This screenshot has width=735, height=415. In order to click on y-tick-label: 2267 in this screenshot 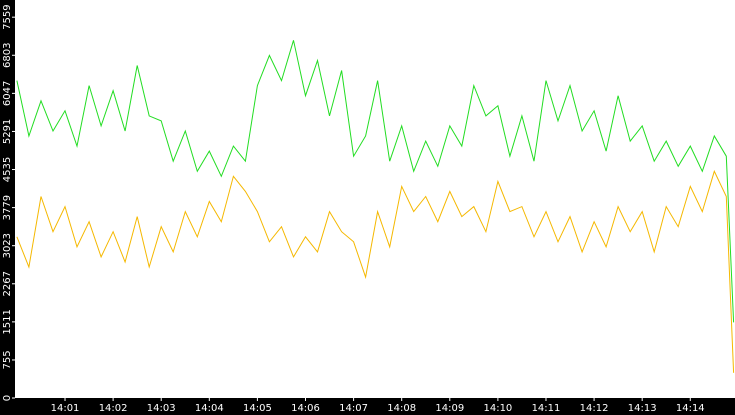, I will do `click(7, 283)`.